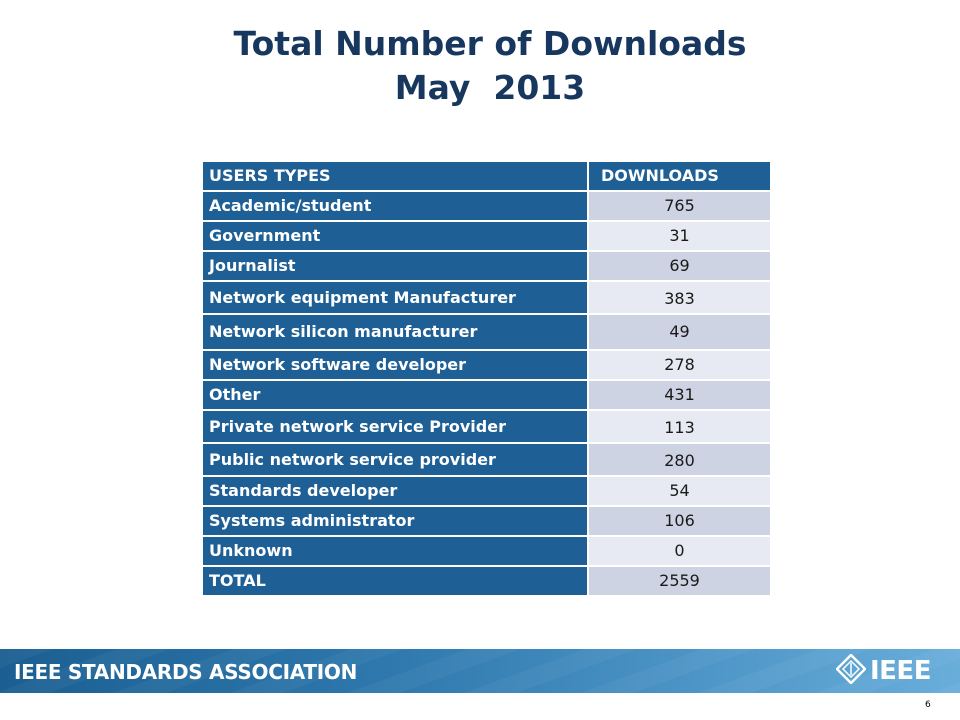  I want to click on ieee-logo-text: IEEE, so click(900, 671).